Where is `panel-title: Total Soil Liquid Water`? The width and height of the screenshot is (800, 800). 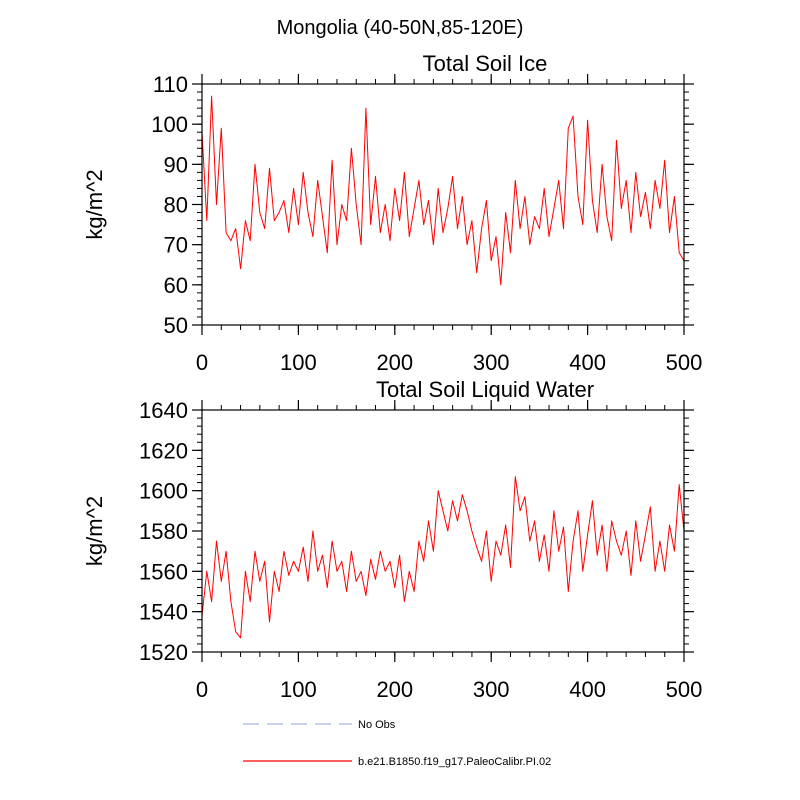 panel-title: Total Soil Liquid Water is located at coordinates (485, 389).